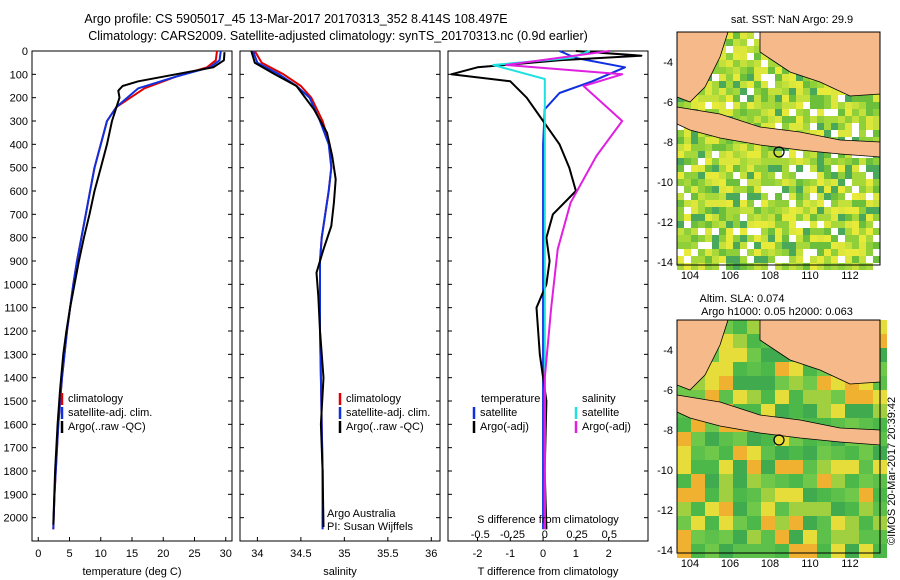  What do you see at coordinates (742, 299) in the screenshot?
I see `map2-title: Altim. SLA: 0.074` at bounding box center [742, 299].